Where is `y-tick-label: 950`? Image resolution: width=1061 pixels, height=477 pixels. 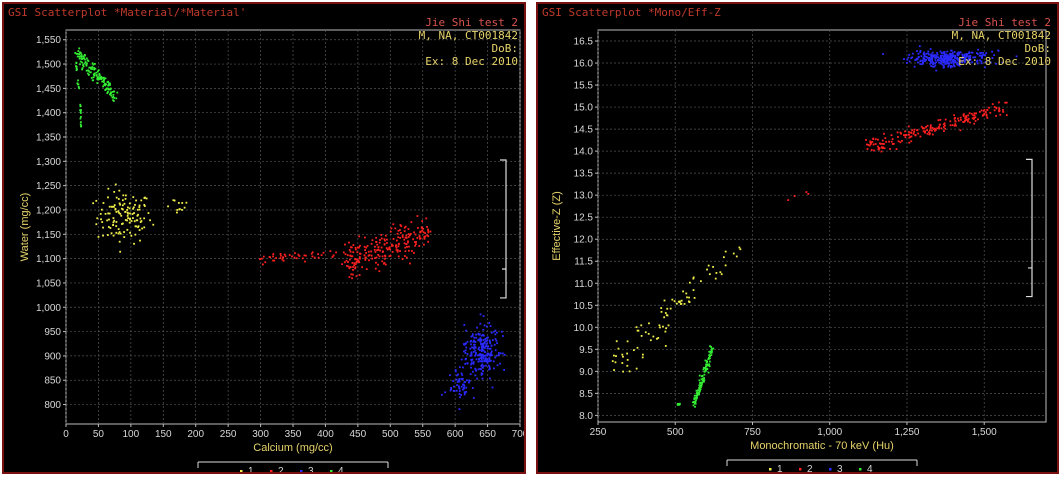
y-tick-label: 950 is located at coordinates (52, 332).